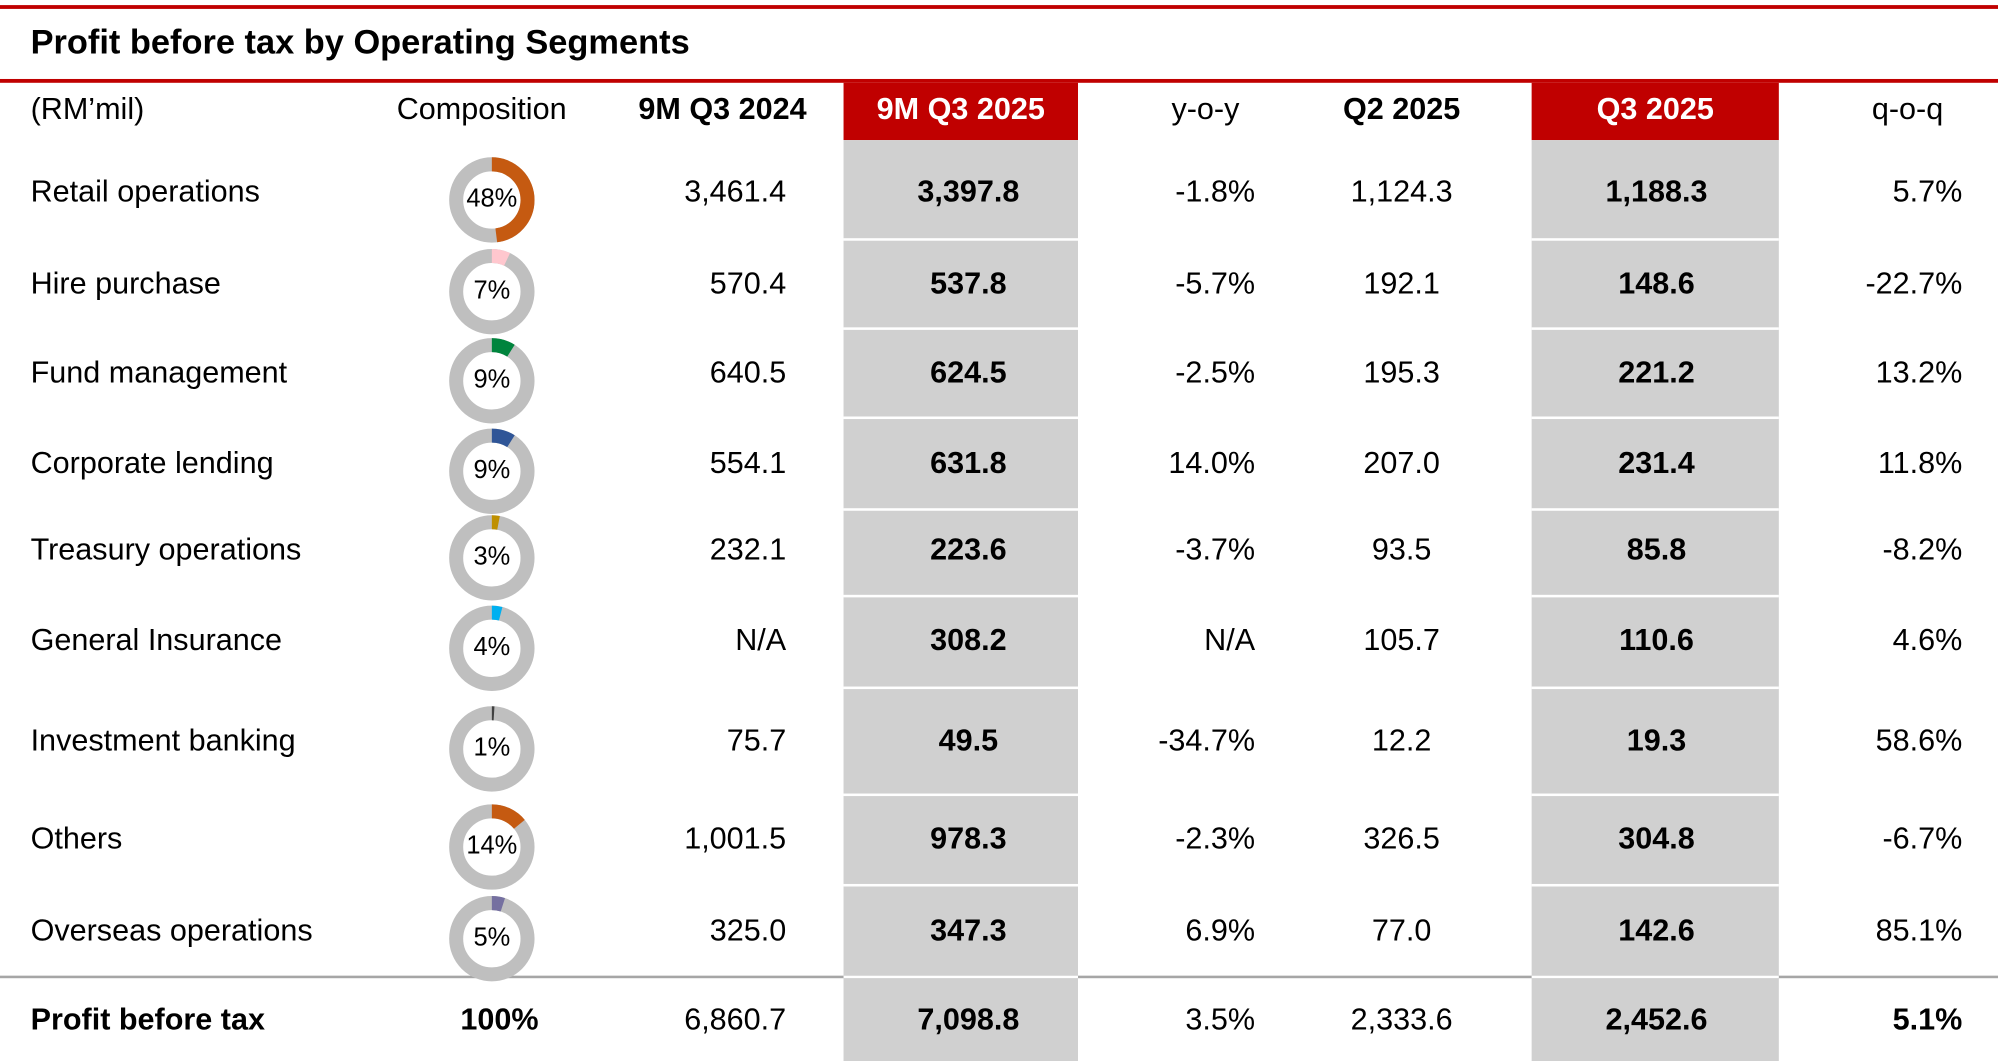 The width and height of the screenshot is (1998, 1061). Describe the element at coordinates (148, 1020) in the screenshot. I see `total-label: Profit before tax` at that location.